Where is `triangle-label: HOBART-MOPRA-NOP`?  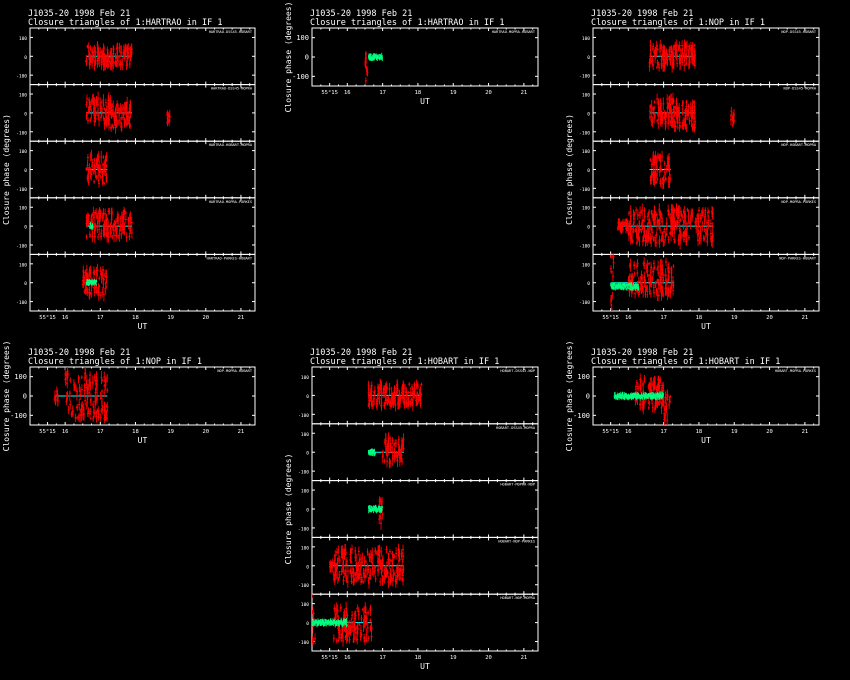 triangle-label: HOBART-MOPRA-NOP is located at coordinates (517, 485).